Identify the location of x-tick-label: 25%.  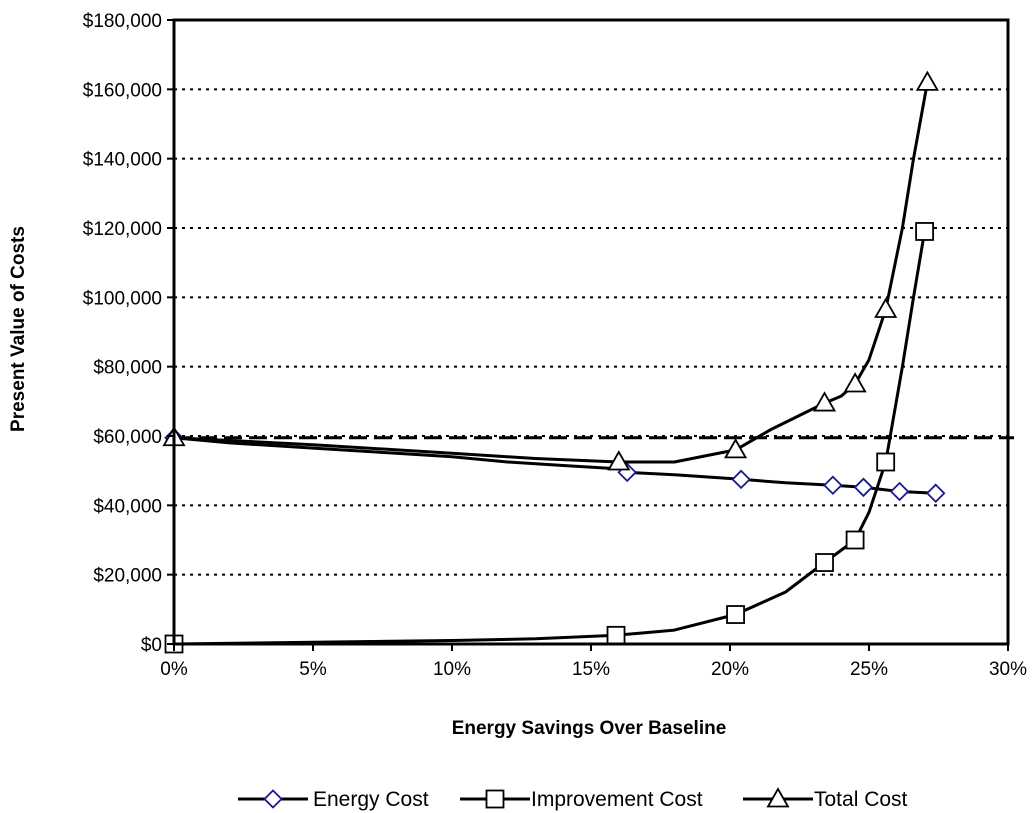
(869, 669).